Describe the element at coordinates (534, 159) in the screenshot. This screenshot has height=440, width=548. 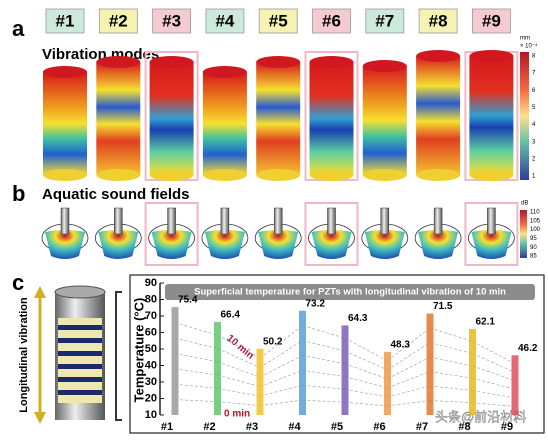
I see `colorbar-tick: 2` at that location.